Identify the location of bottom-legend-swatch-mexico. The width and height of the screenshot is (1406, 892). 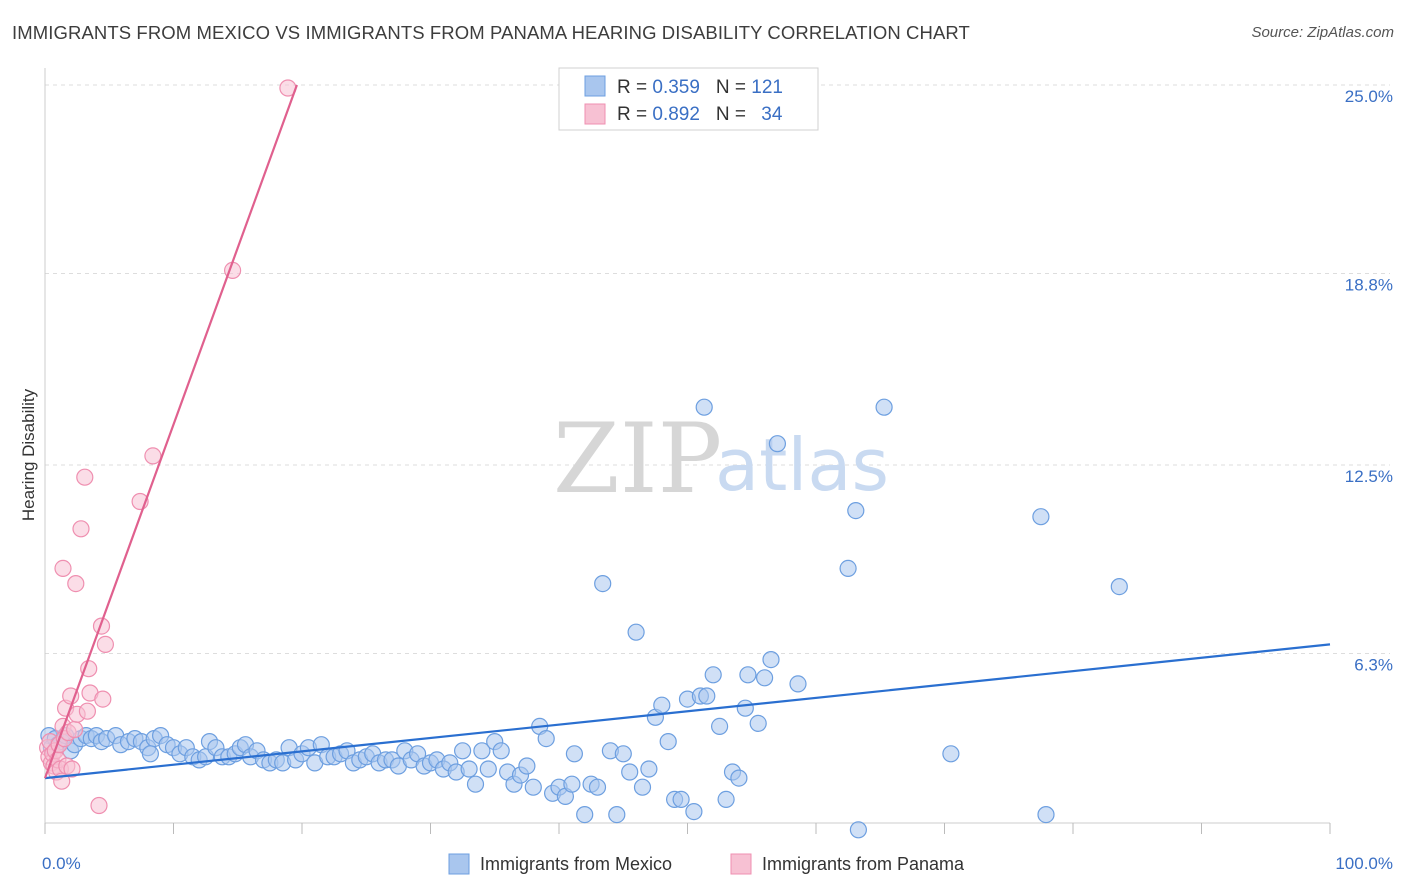
(459, 864).